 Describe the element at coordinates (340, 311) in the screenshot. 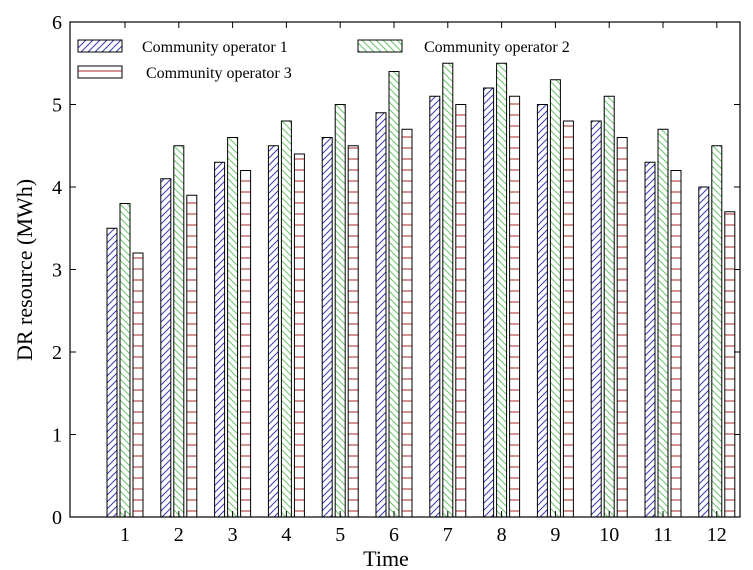

I see `bar-series2-t5` at that location.